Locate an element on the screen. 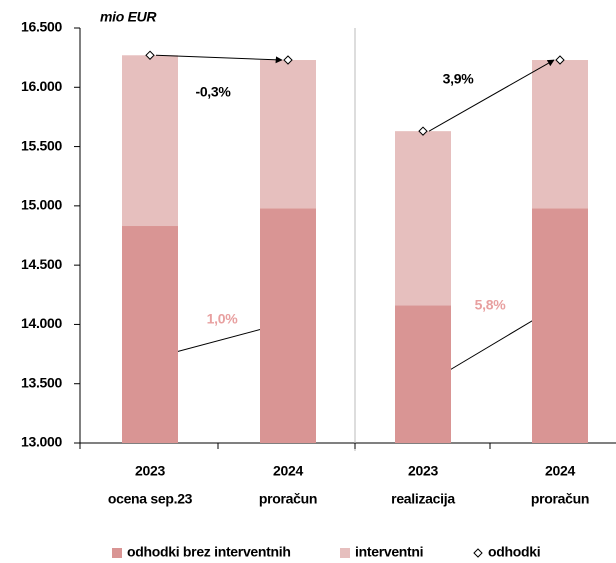  legend-label: interventni is located at coordinates (389, 552).